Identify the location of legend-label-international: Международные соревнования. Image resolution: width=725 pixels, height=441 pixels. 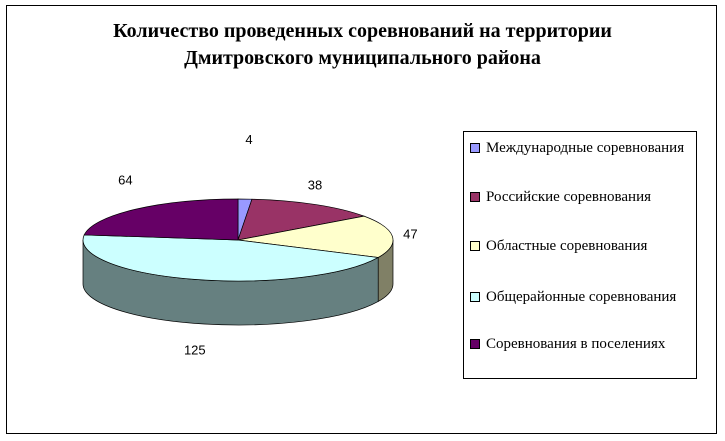
(585, 148).